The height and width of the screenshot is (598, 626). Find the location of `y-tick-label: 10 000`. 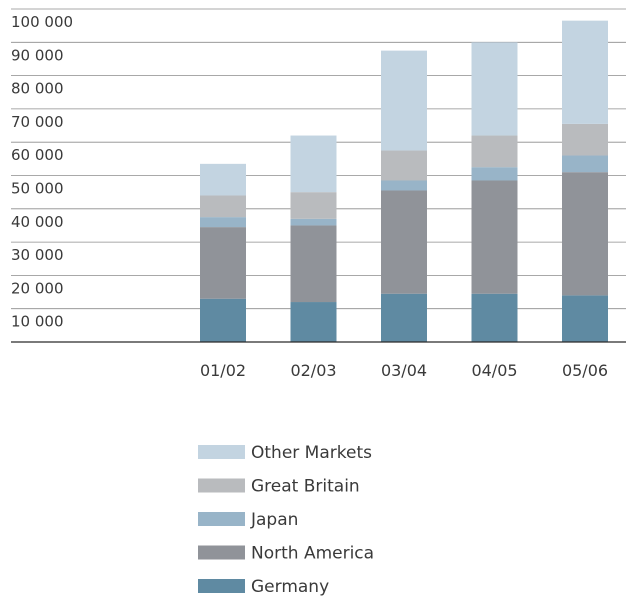

y-tick-label: 10 000 is located at coordinates (37, 322).